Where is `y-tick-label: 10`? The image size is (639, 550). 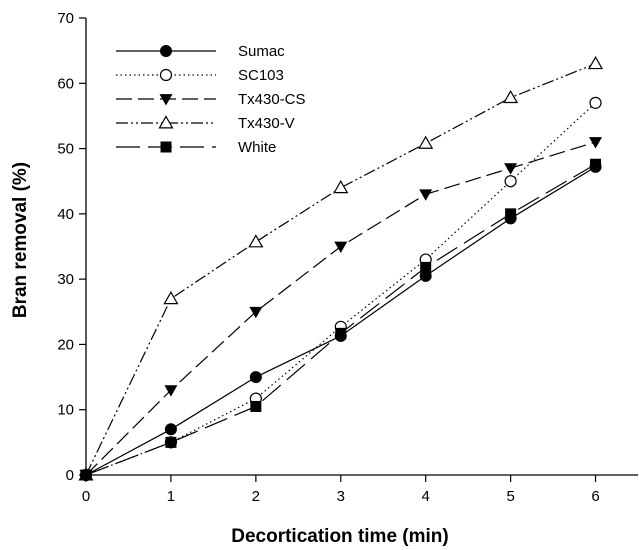
y-tick-label: 10 is located at coordinates (65, 410).